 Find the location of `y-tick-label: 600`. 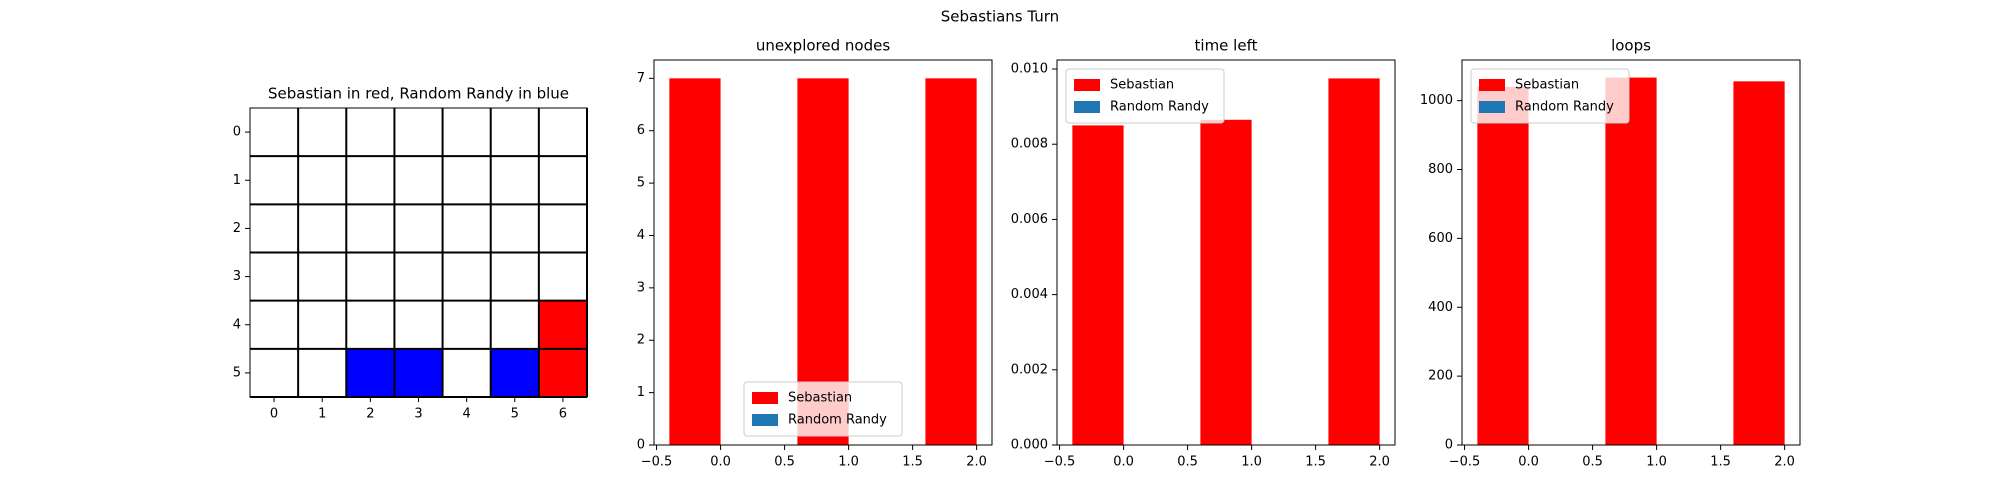

y-tick-label: 600 is located at coordinates (1440, 238).